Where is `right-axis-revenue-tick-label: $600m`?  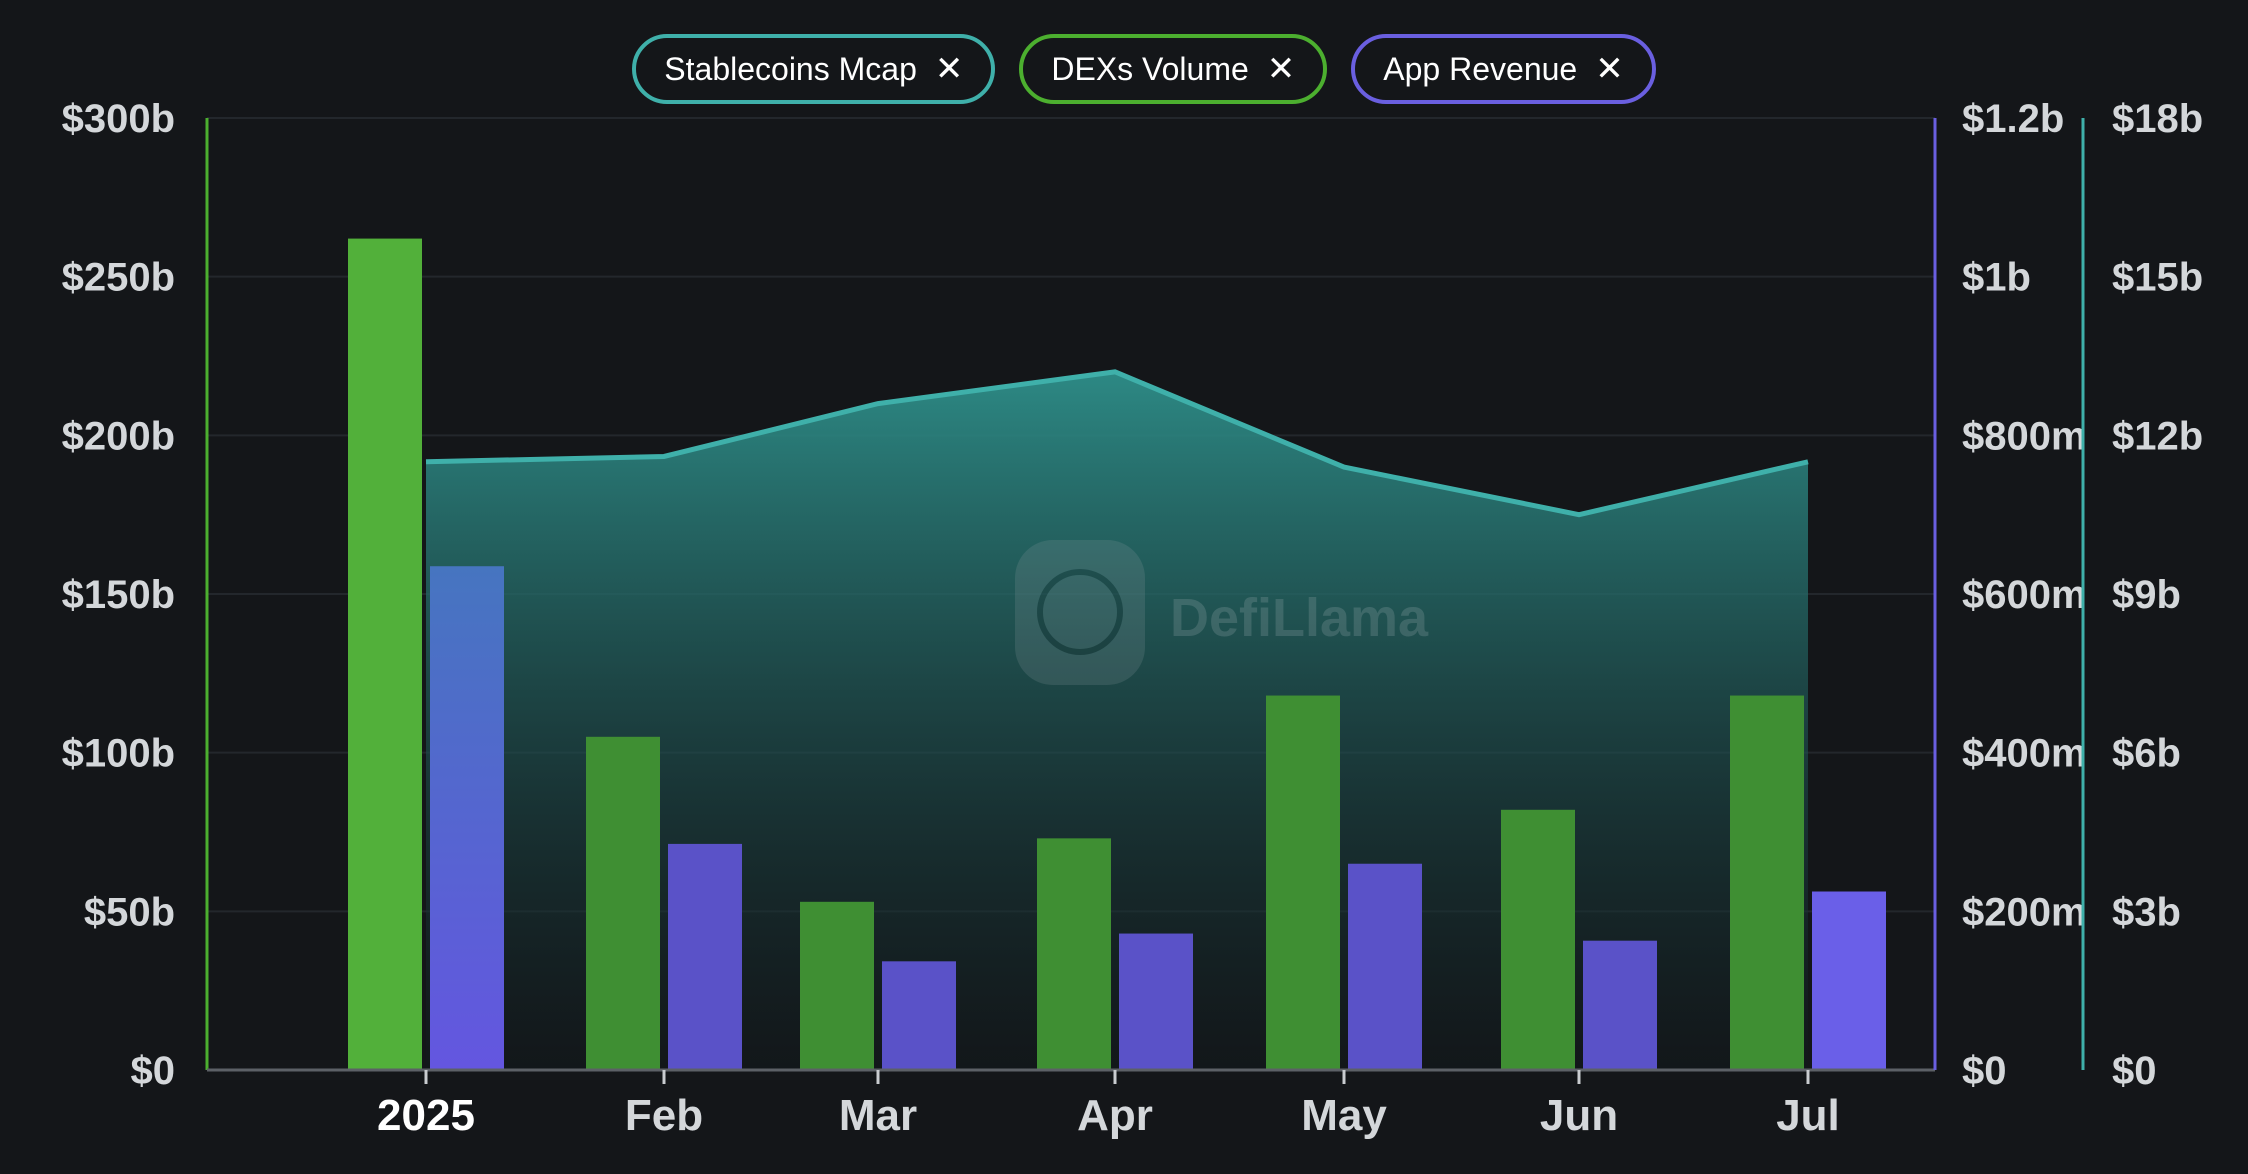
right-axis-revenue-tick-label: $600m is located at coordinates (2024, 595).